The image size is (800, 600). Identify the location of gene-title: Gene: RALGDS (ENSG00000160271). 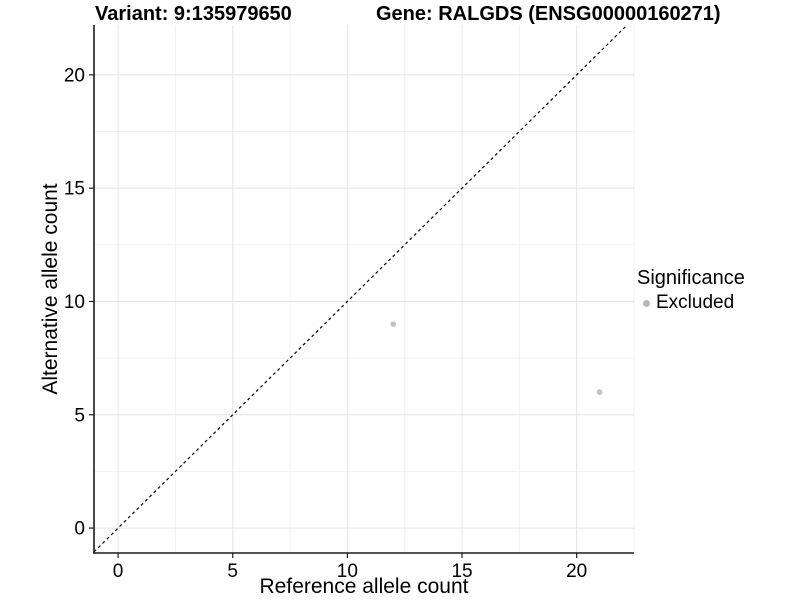
(548, 14).